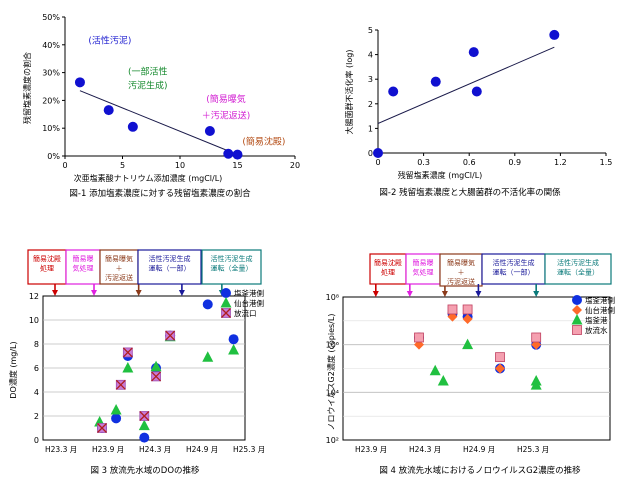 This screenshot has width=630, height=486. What do you see at coordinates (332, 297) in the screenshot?
I see `y-tick-label: 10⁸` at bounding box center [332, 297].